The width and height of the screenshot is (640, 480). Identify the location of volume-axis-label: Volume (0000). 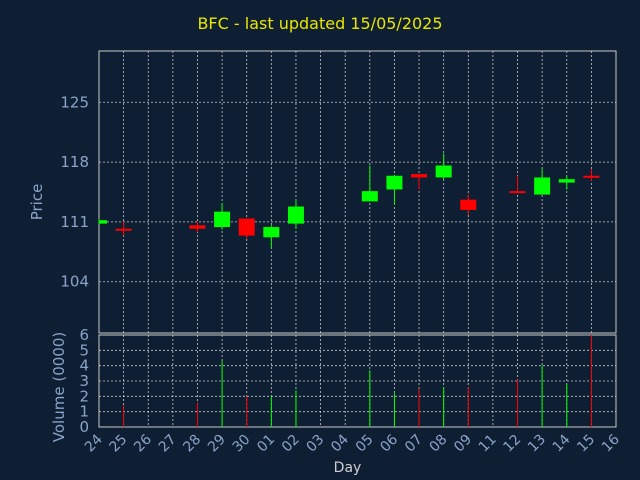
(59, 387).